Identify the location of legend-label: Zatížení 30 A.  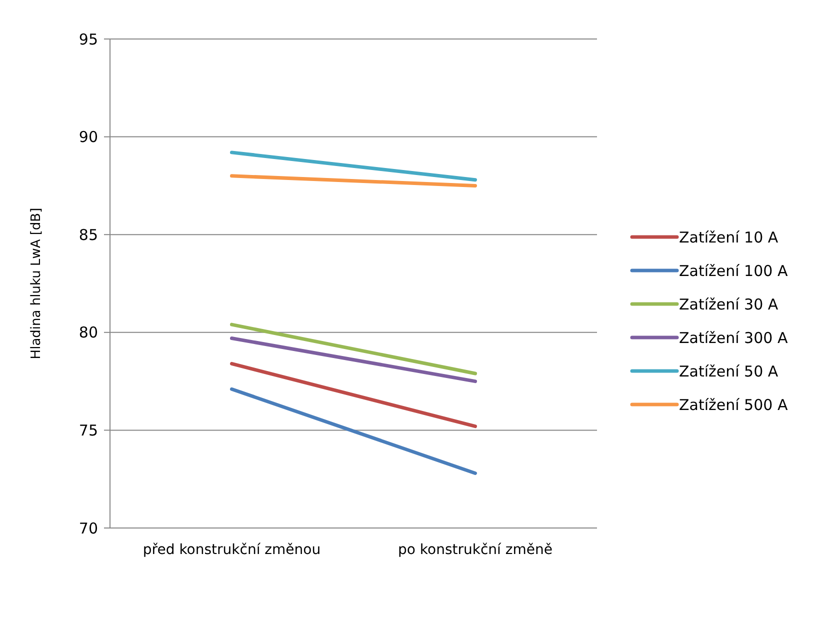
(729, 304).